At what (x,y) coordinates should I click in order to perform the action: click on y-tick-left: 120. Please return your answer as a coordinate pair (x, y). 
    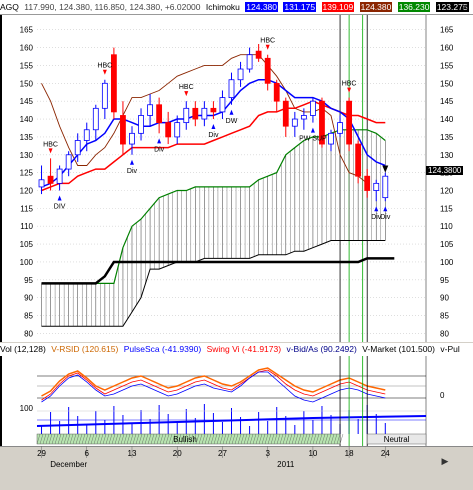
    Looking at the image, I should click on (27, 191).